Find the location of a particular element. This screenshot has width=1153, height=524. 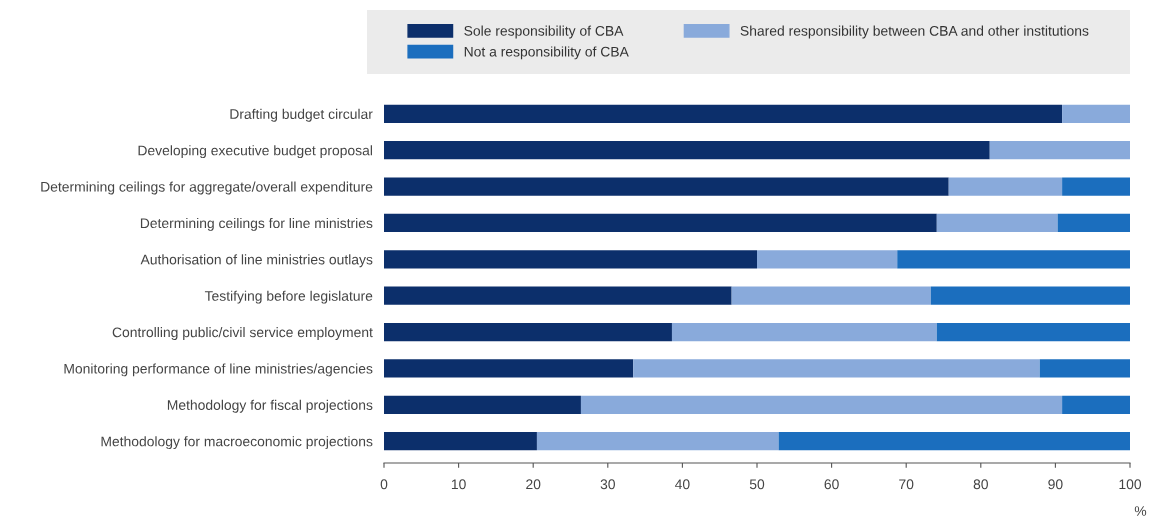

y-tick-label: Drafting budget circular is located at coordinates (301, 115).